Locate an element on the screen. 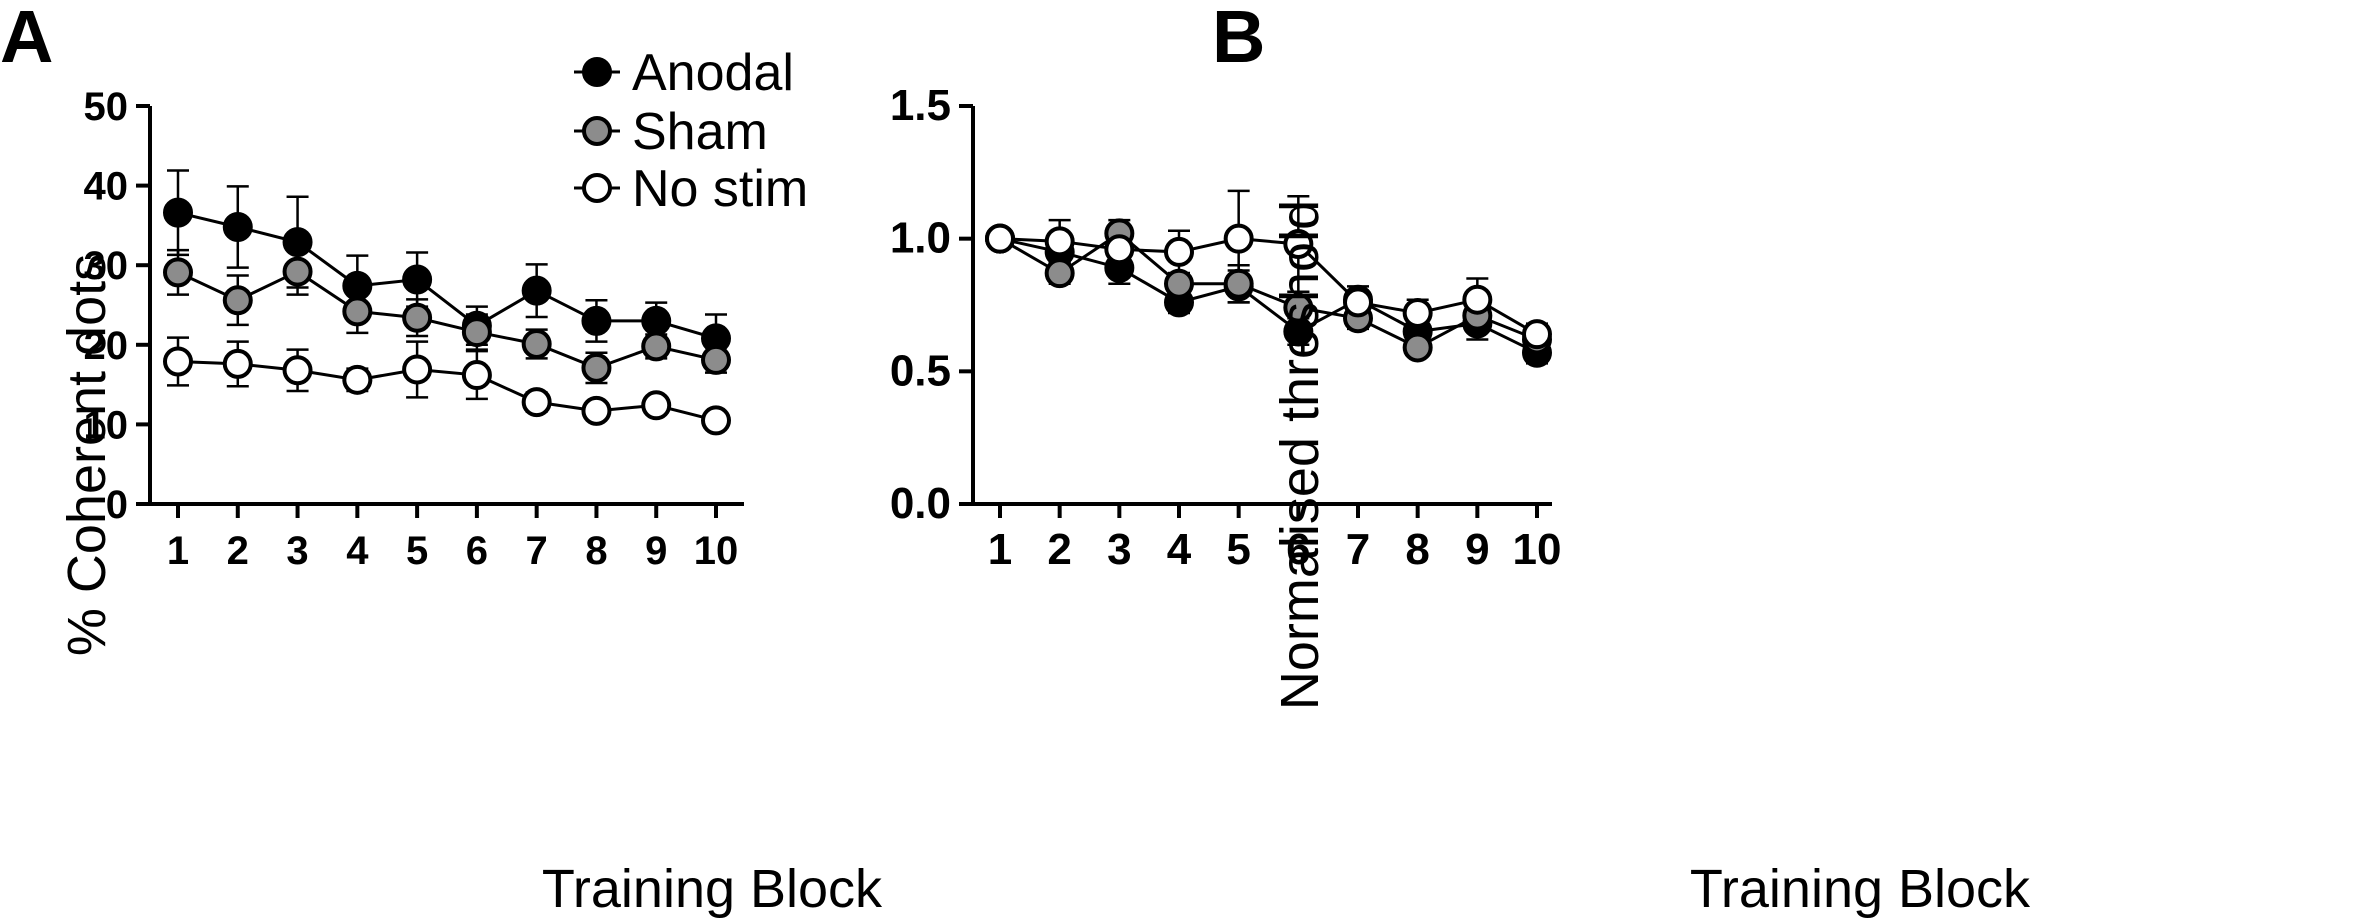 This screenshot has height=922, width=2361. chart-b-line-anodal is located at coordinates (1268, 296).